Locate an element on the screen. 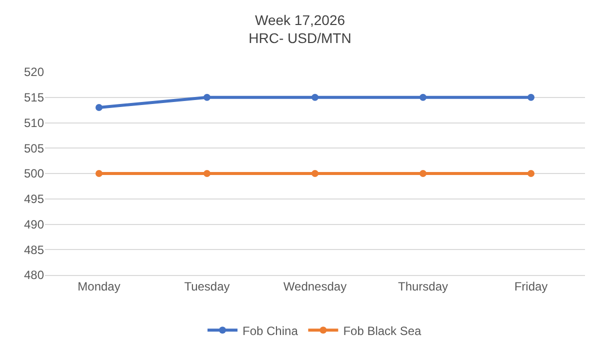 The height and width of the screenshot is (357, 600). y-tick-label: 480 is located at coordinates (34, 275).